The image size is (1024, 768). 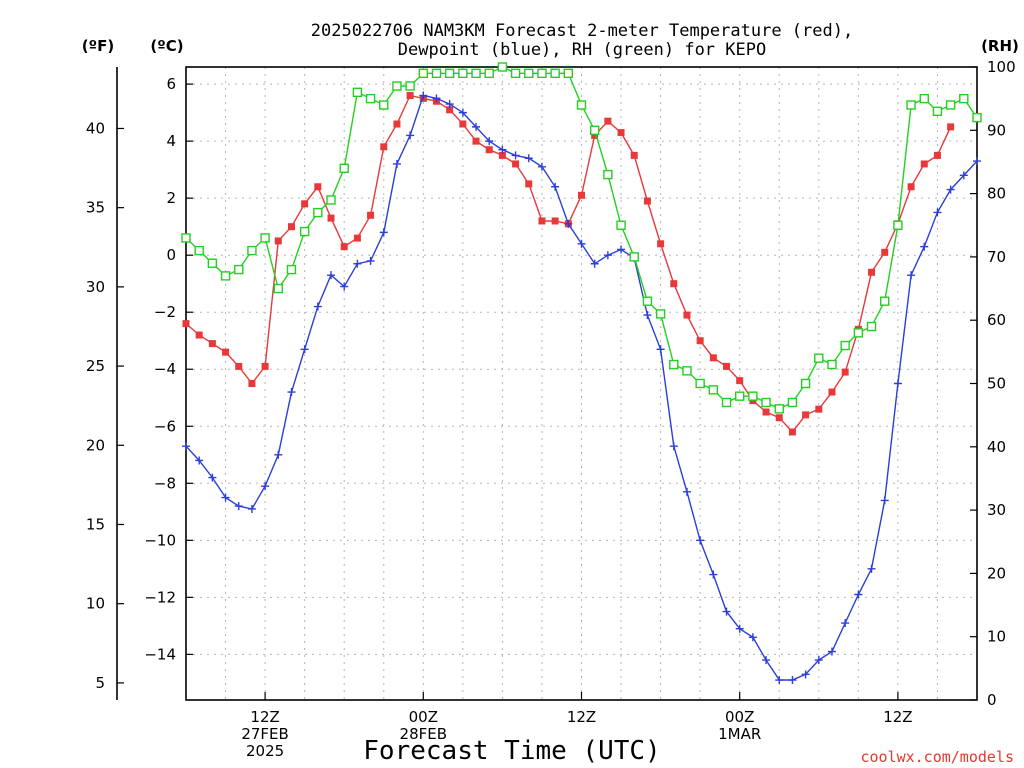 What do you see at coordinates (160, 540) in the screenshot?
I see `celsius-tick-label: −10` at bounding box center [160, 540].